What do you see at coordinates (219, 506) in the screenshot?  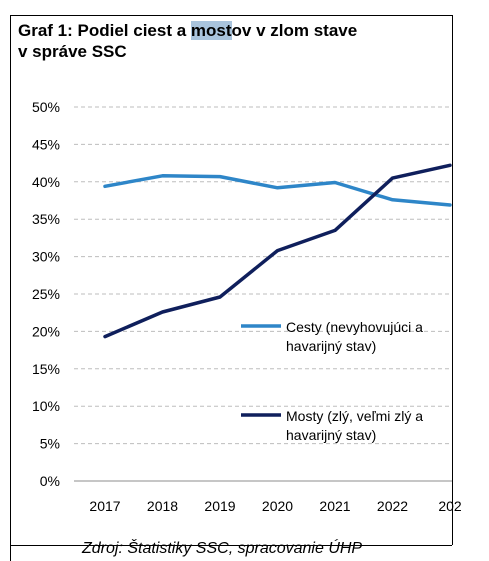 I see `x-tick-label: 2019` at bounding box center [219, 506].